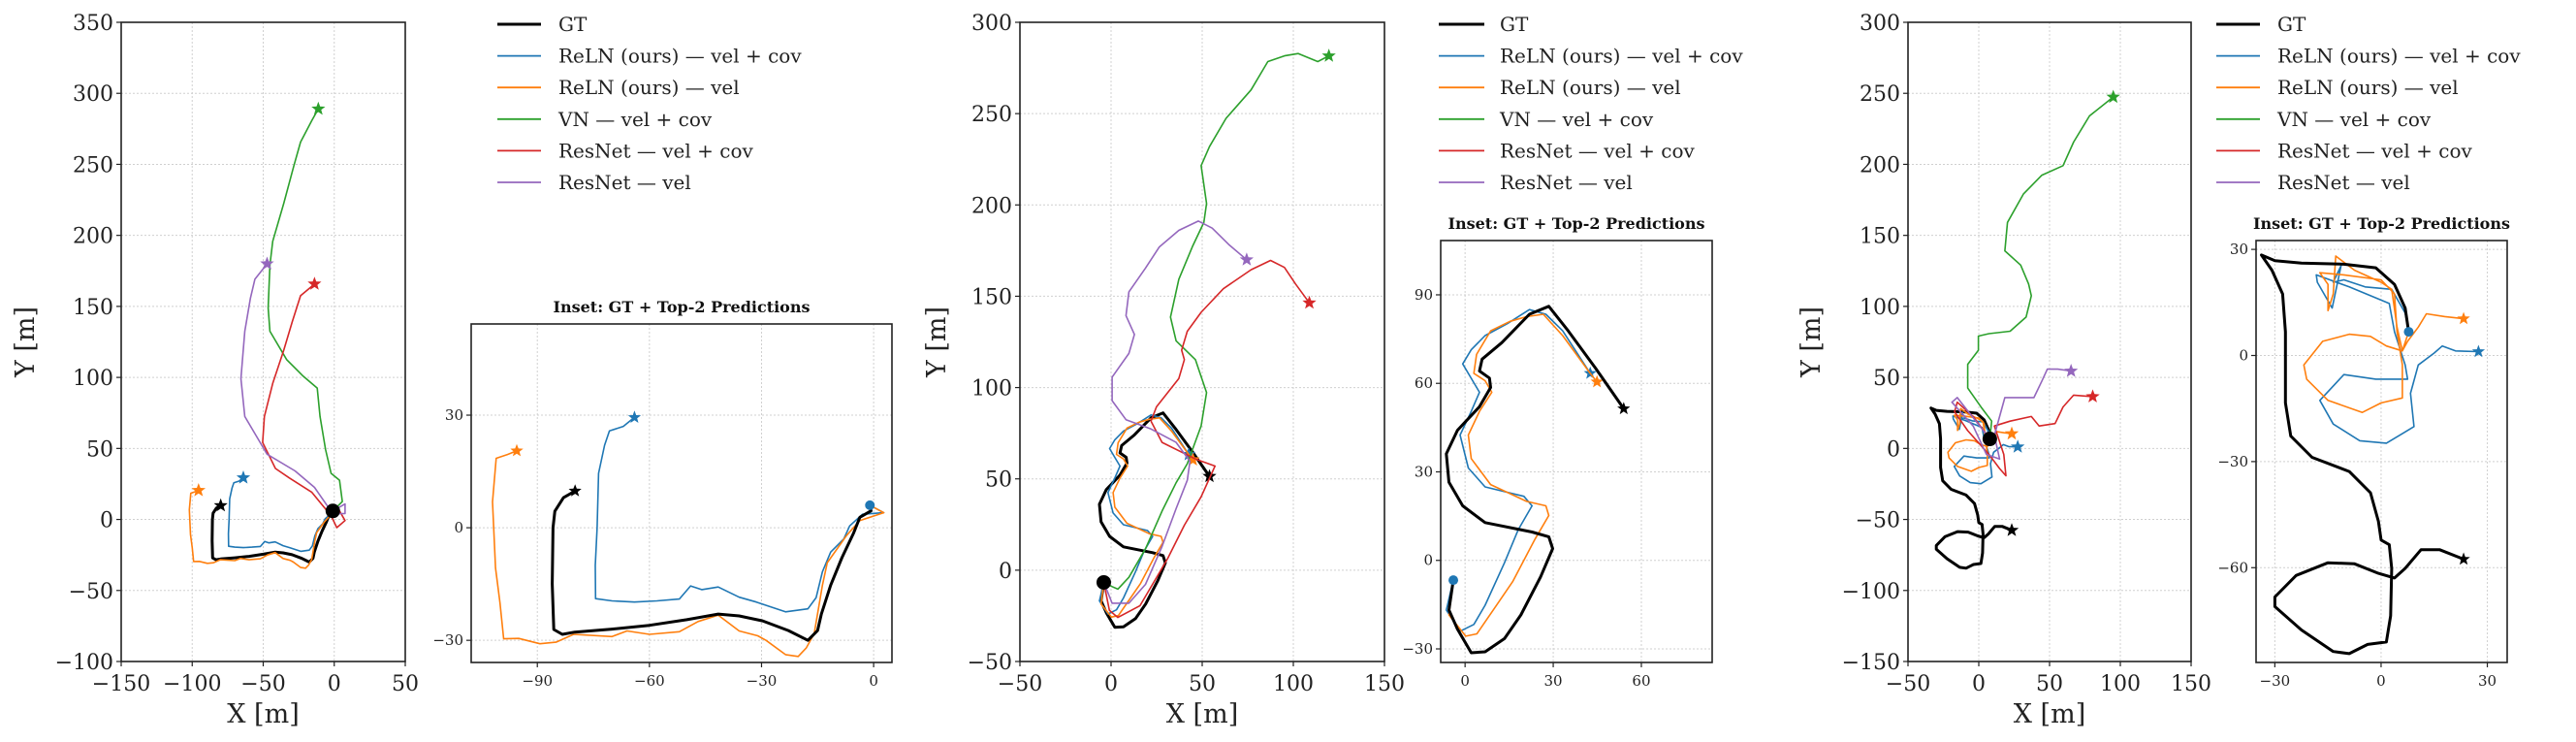  Describe the element at coordinates (2408, 332) in the screenshot. I see `panel3-inset-start-dot-marker` at that location.